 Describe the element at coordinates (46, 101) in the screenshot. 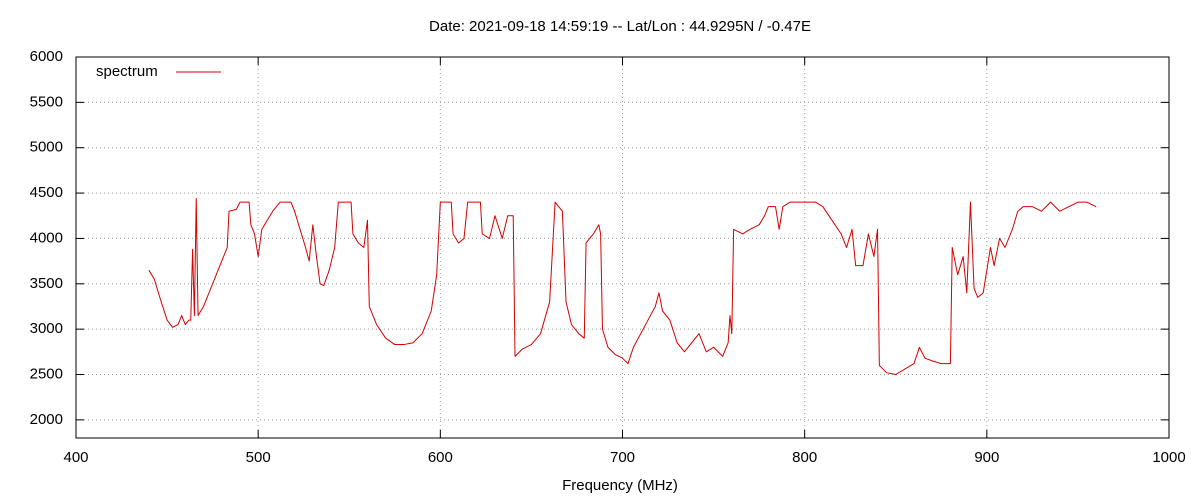

I see `y-tick-label: 5500` at that location.